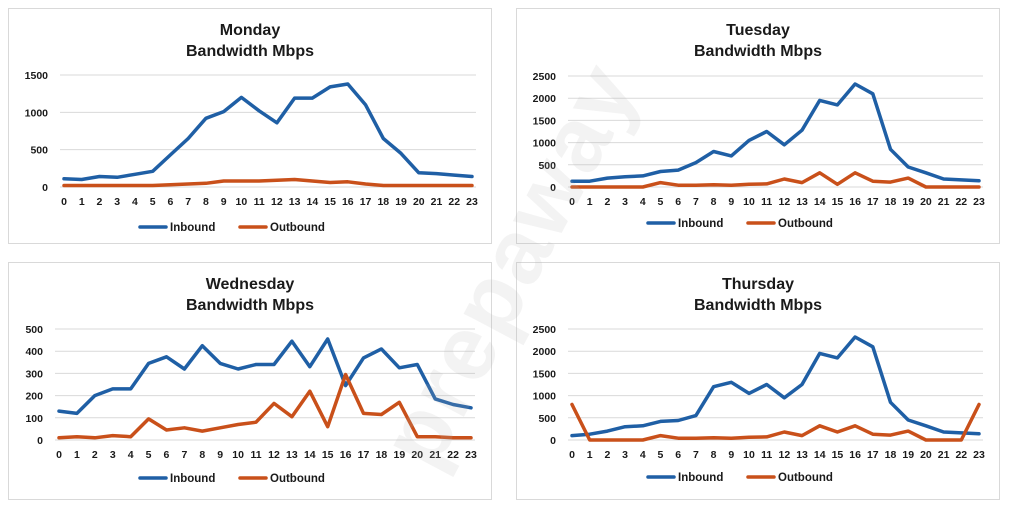 The height and width of the screenshot is (508, 1011). I want to click on chart-title: Monday, so click(250, 30).